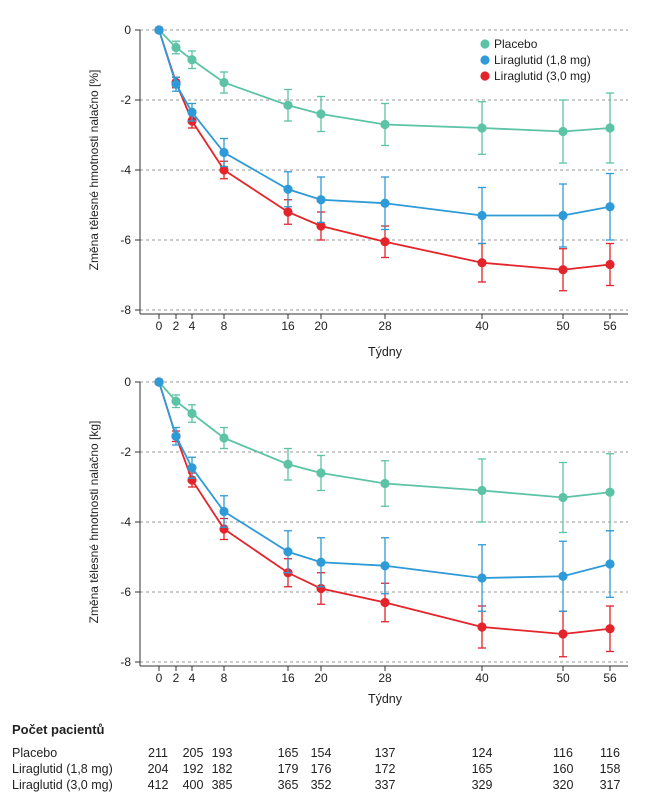 Image resolution: width=649 pixels, height=800 pixels. Describe the element at coordinates (94, 522) in the screenshot. I see `y-axis-label: Změna tělesné hmotnosti nalačno [kg]` at that location.